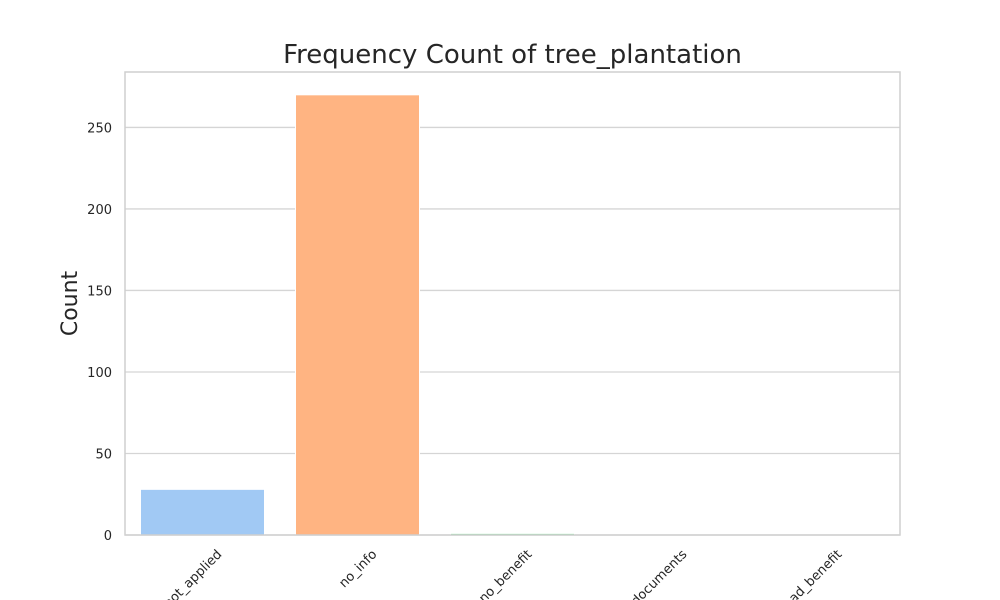  I want to click on y-tick-label: 250, so click(99, 128).